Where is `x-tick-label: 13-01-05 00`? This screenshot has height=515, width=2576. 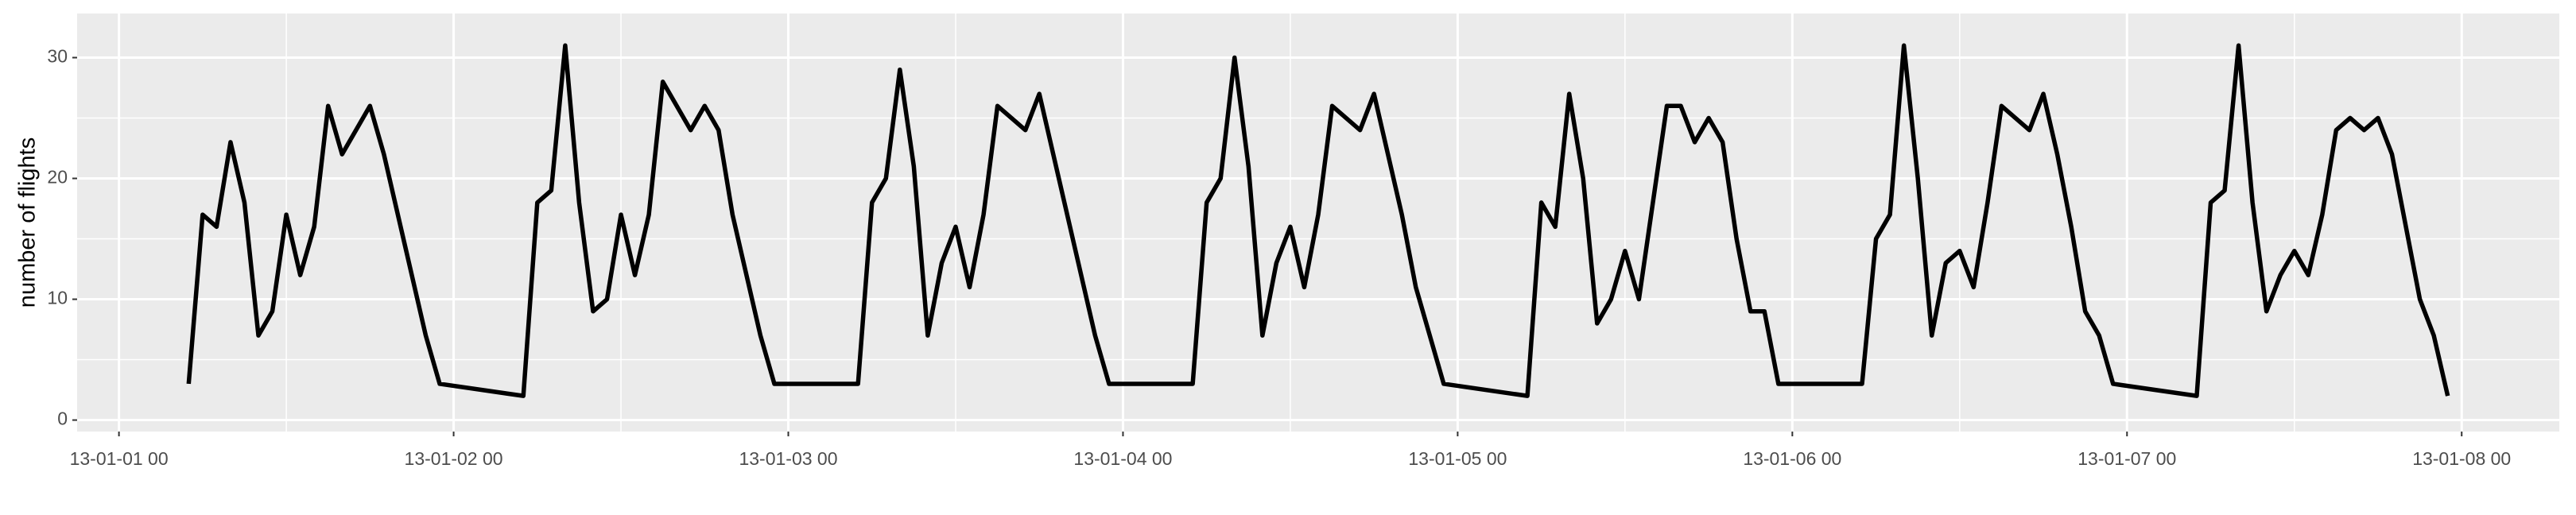 x-tick-label: 13-01-05 00 is located at coordinates (1457, 458).